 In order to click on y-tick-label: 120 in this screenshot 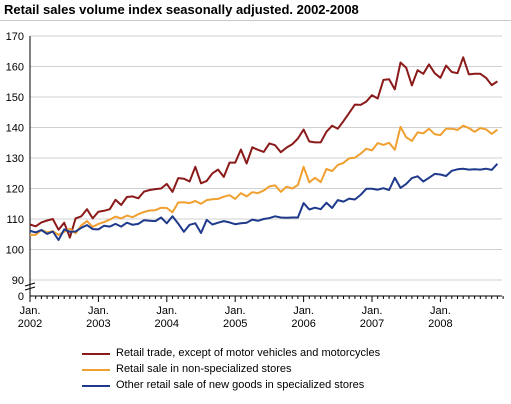, I will do `click(15, 190)`.